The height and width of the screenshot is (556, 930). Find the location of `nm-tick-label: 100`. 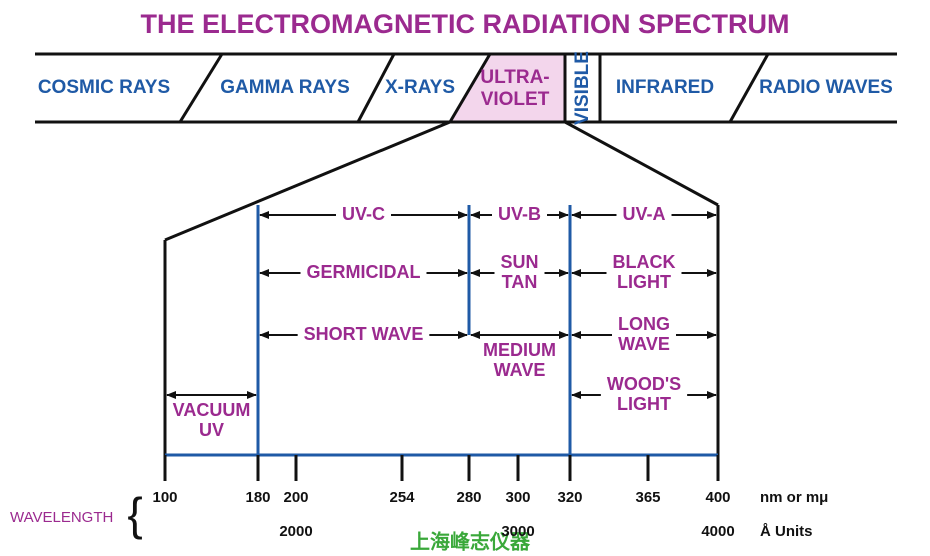

nm-tick-label: 100 is located at coordinates (164, 497).